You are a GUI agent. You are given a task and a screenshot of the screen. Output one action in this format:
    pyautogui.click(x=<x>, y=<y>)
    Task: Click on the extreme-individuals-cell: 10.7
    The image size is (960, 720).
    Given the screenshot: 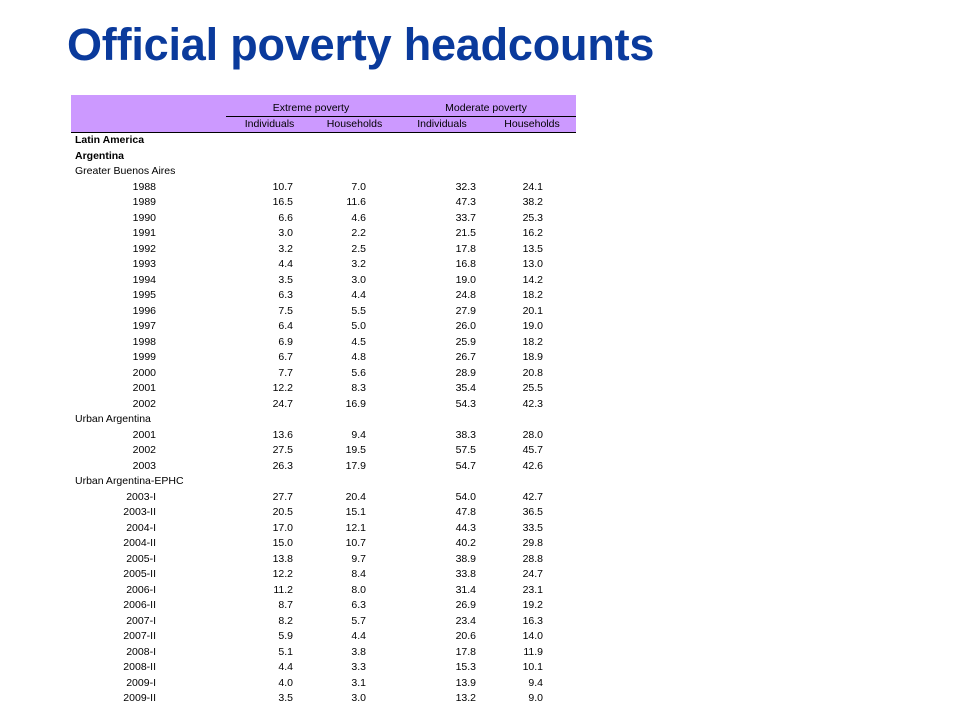 What is the action you would take?
    pyautogui.click(x=282, y=186)
    